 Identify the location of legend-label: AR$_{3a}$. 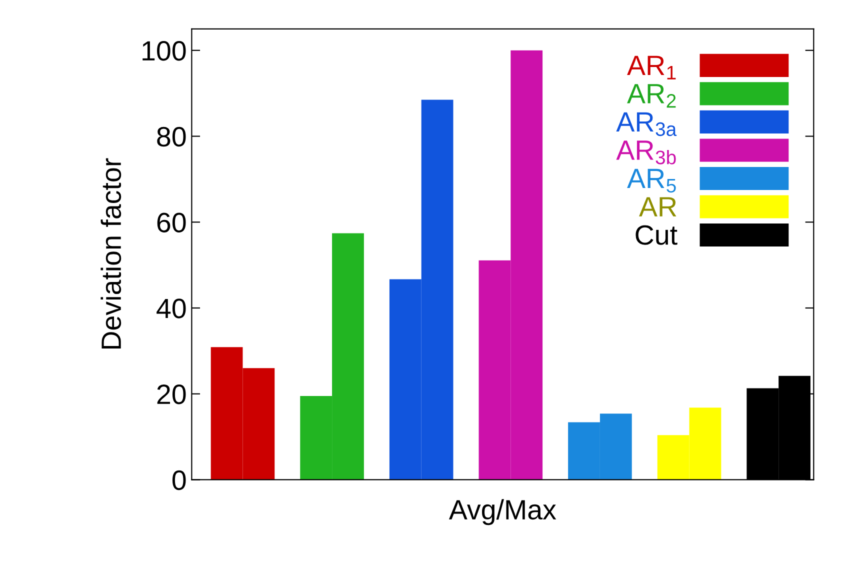
(646, 124).